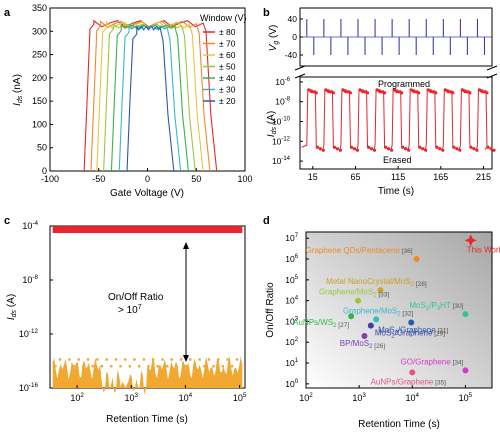 This screenshot has width=500, height=438. What do you see at coordinates (147, 310) in the screenshot?
I see `panel-c-data` at bounding box center [147, 310].